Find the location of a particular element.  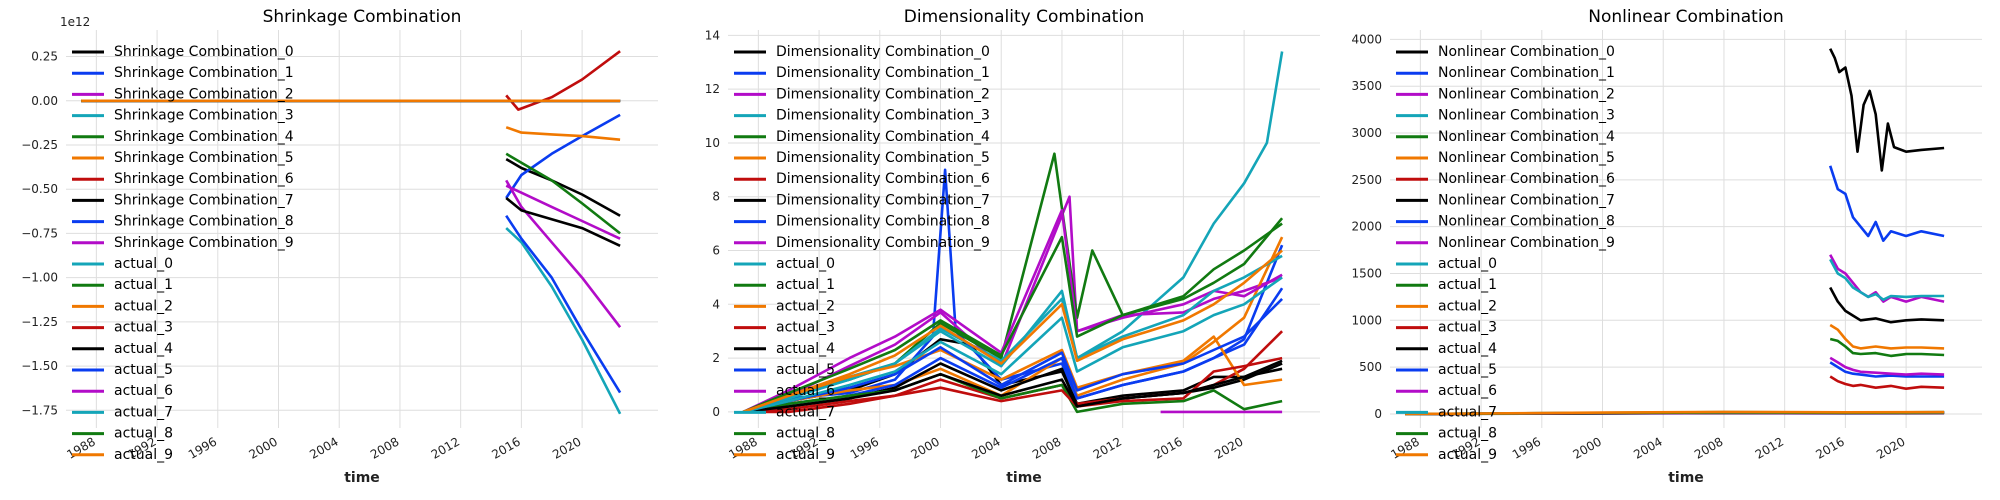

legend-entry: actual_5 is located at coordinates (143, 370).